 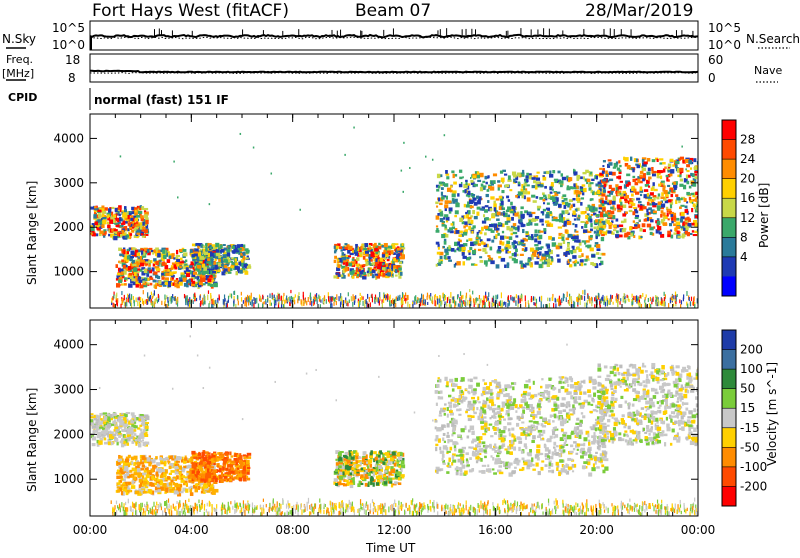 What do you see at coordinates (68, 272) in the screenshot?
I see `y-tick-label: 1000` at bounding box center [68, 272].